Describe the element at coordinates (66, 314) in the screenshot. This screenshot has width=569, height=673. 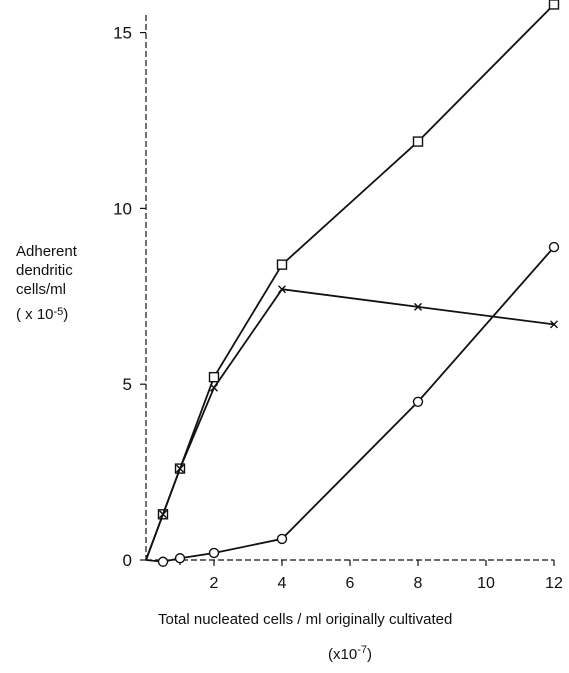
I see `y-axis-unit-suffix: )` at that location.